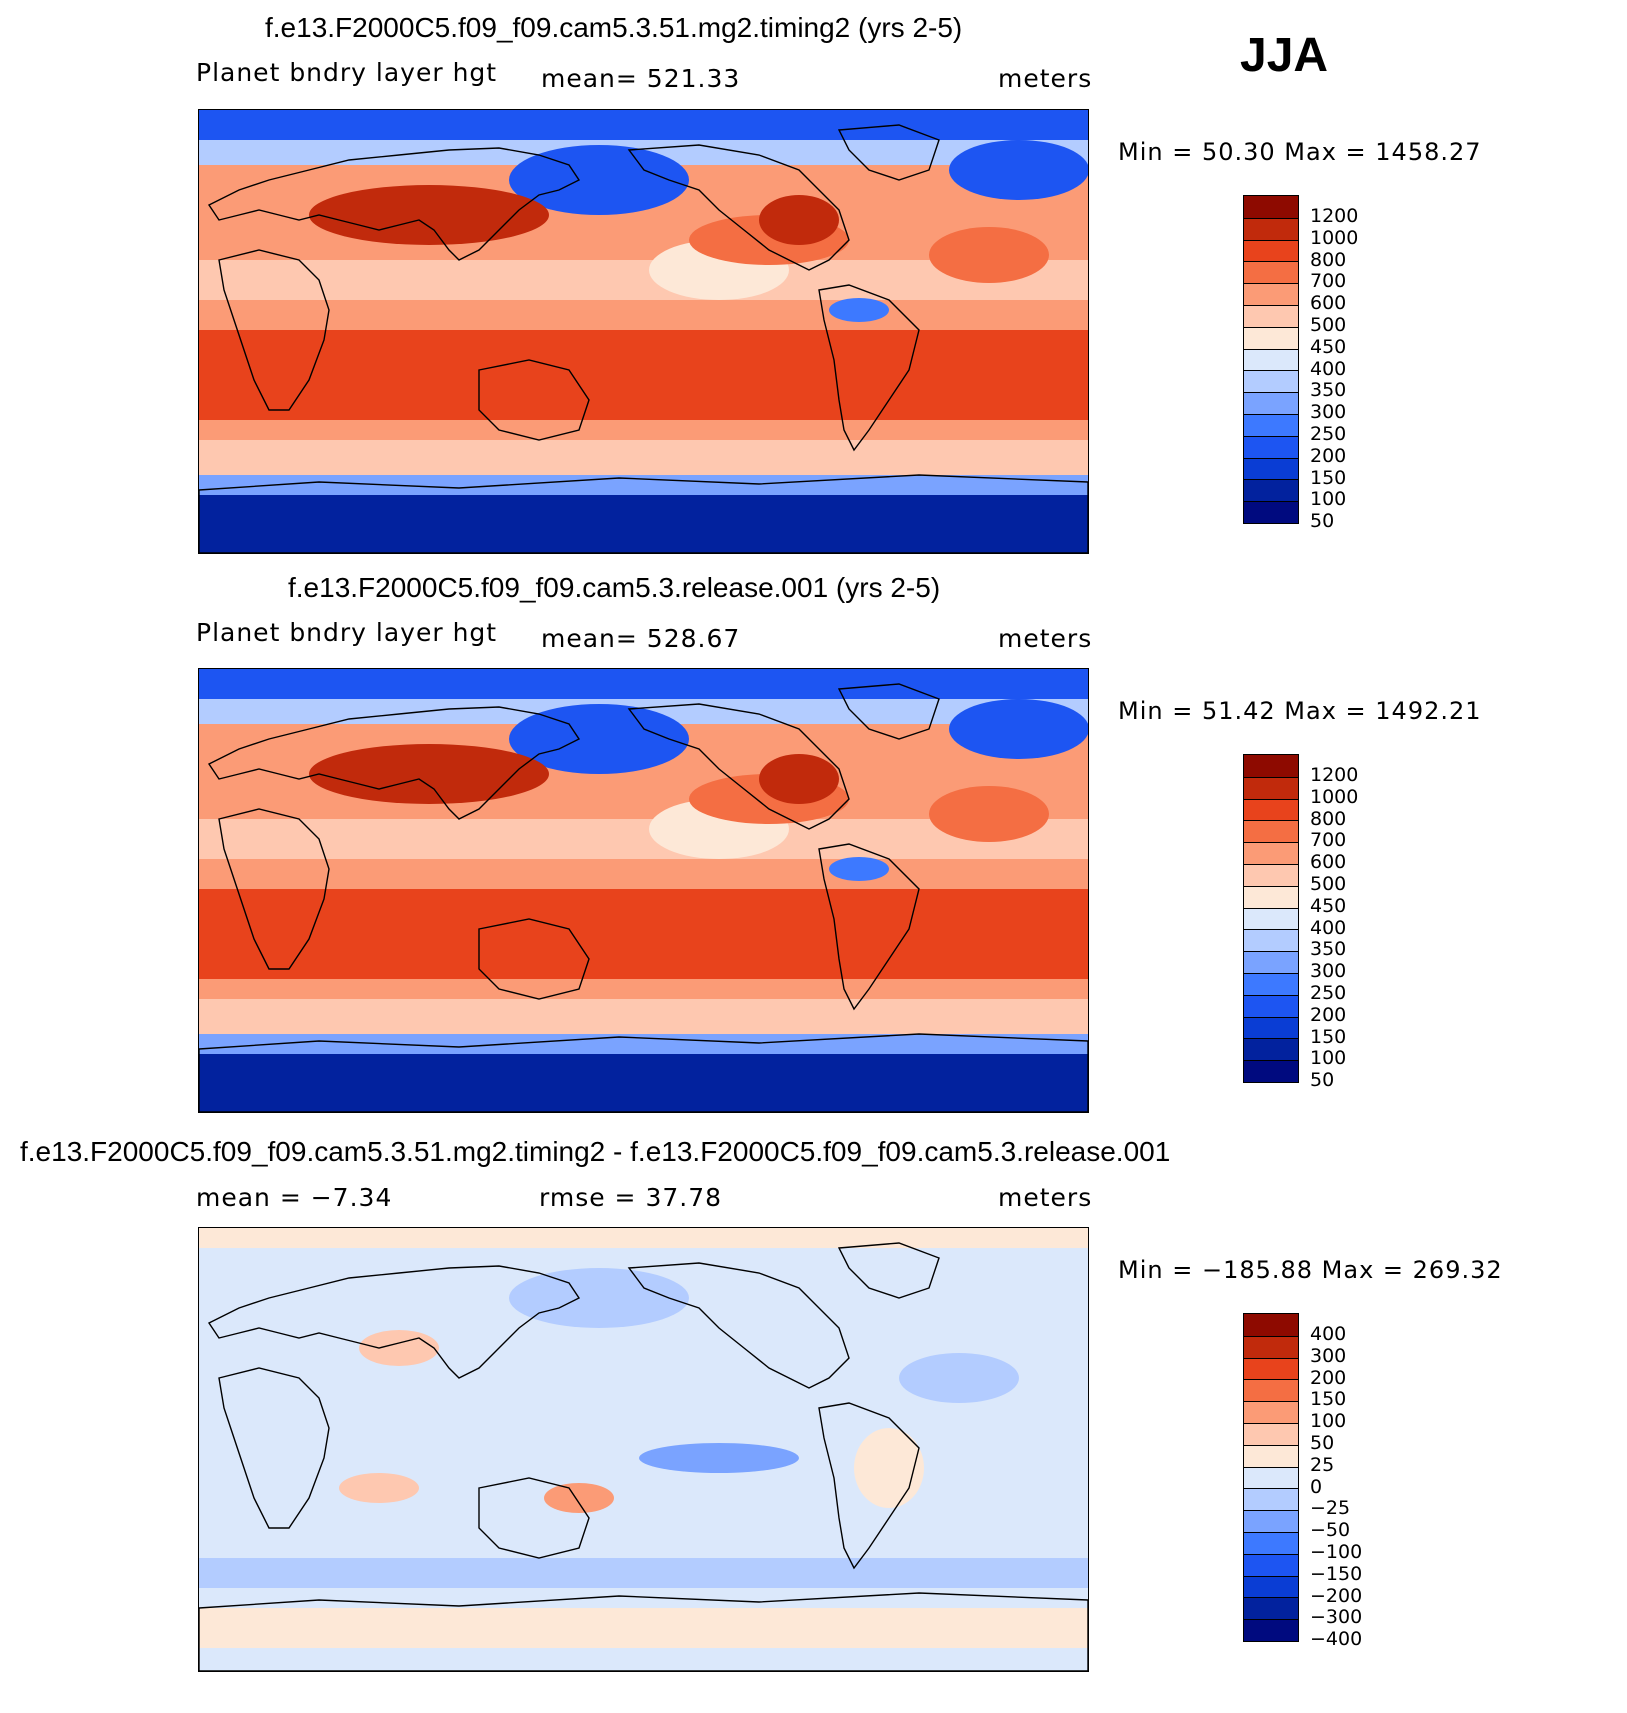 This screenshot has height=1713, width=1627. Describe the element at coordinates (641, 78) in the screenshot. I see `mean-label: mean= 521.33` at that location.